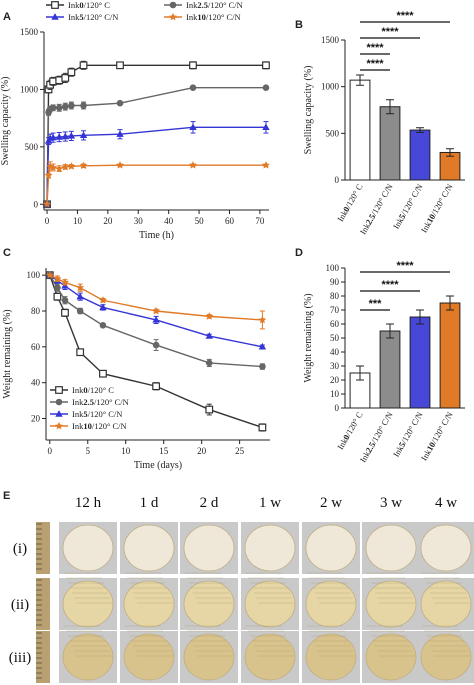  I want to click on x-tick-label: 70, so click(260, 221).